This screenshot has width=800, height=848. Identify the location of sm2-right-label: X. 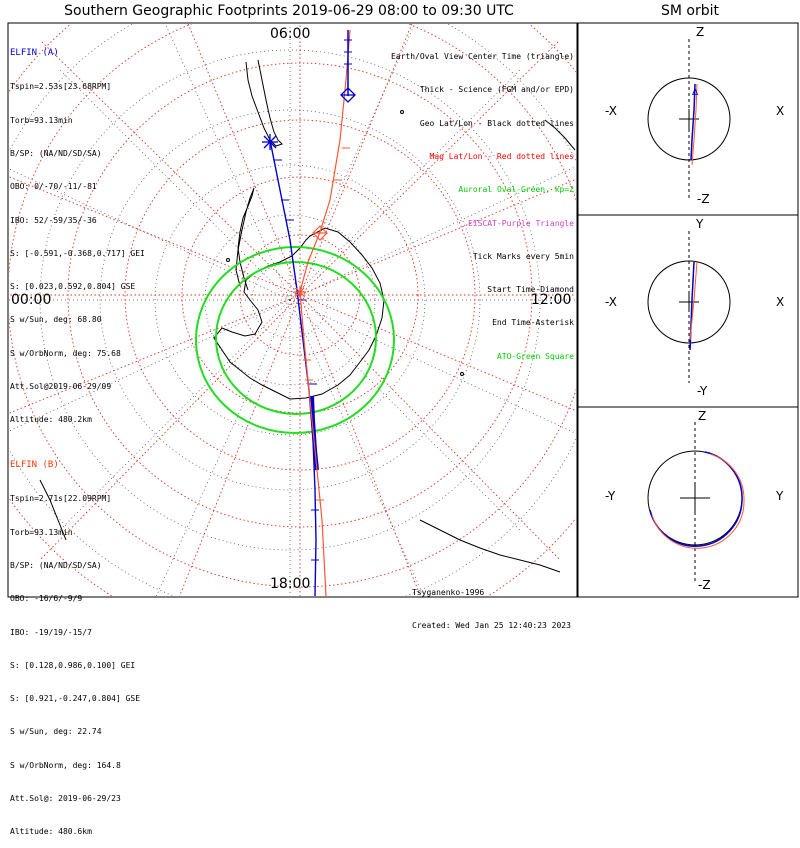
(780, 302).